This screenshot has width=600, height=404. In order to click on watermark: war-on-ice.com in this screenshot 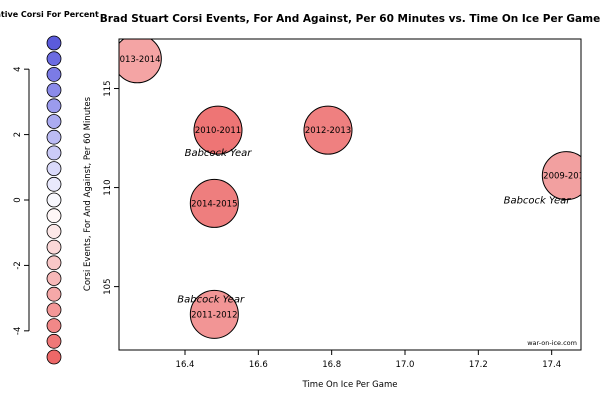, I will do `click(552, 343)`.